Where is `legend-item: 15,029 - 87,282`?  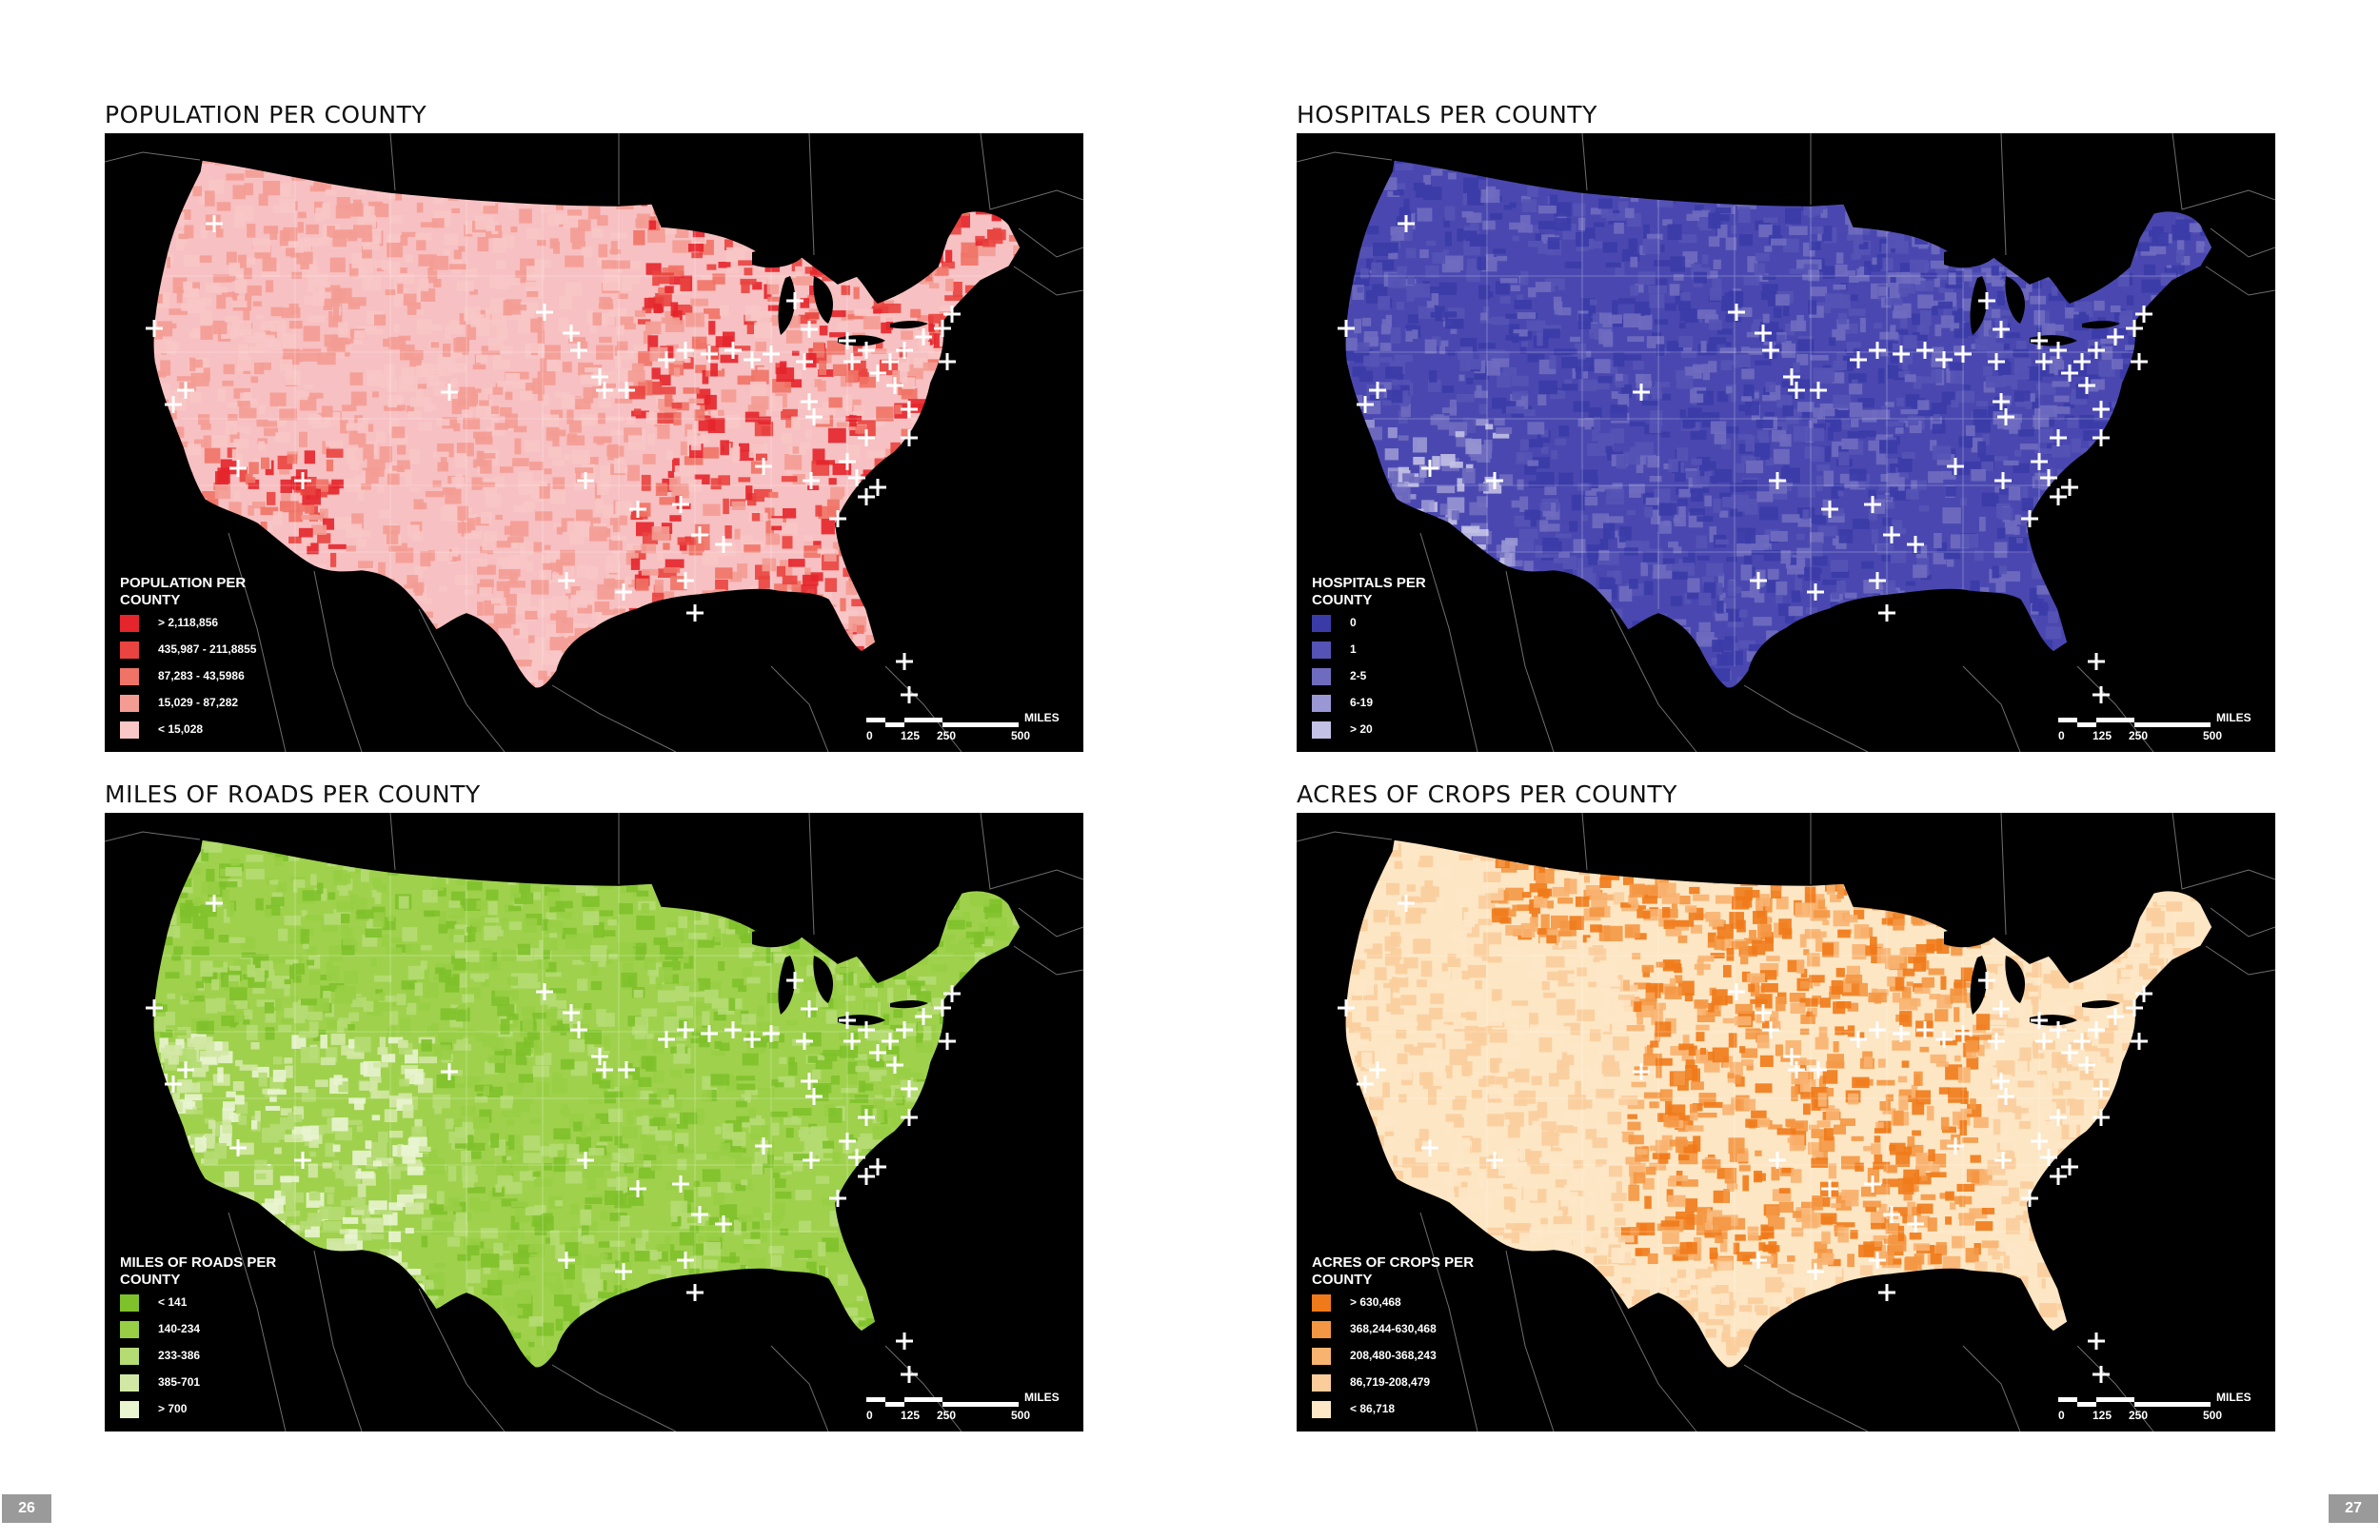 legend-item: 15,029 - 87,282 is located at coordinates (205, 702).